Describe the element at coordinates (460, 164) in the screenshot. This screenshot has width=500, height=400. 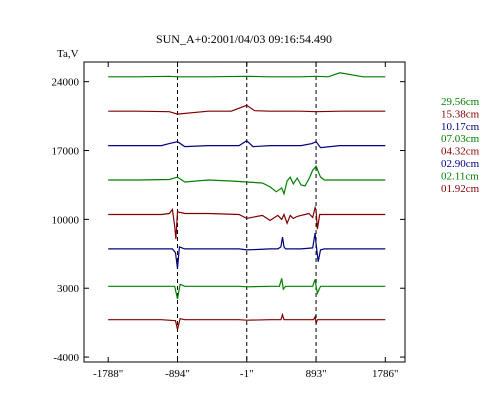
I see `legend-entry: 02.90cm` at that location.